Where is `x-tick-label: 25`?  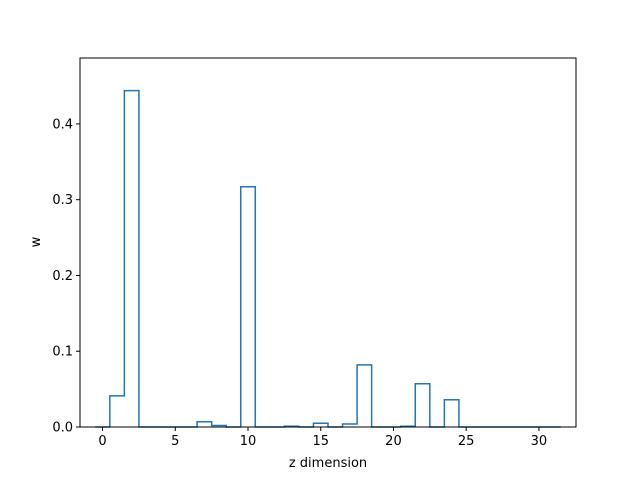 x-tick-label: 25 is located at coordinates (466, 441).